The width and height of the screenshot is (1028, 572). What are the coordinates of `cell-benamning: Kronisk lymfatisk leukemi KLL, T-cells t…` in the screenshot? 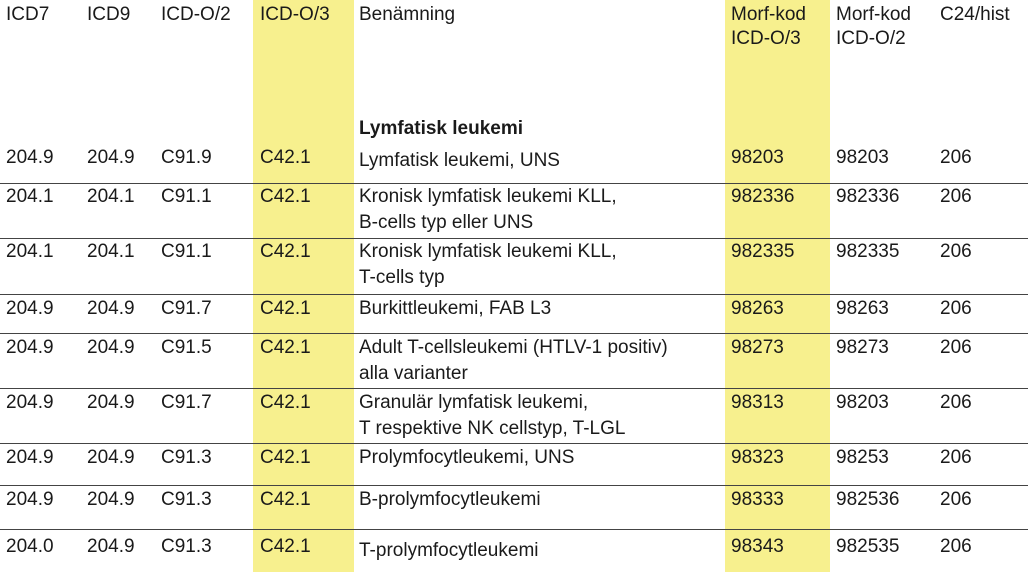 It's located at (488, 264).